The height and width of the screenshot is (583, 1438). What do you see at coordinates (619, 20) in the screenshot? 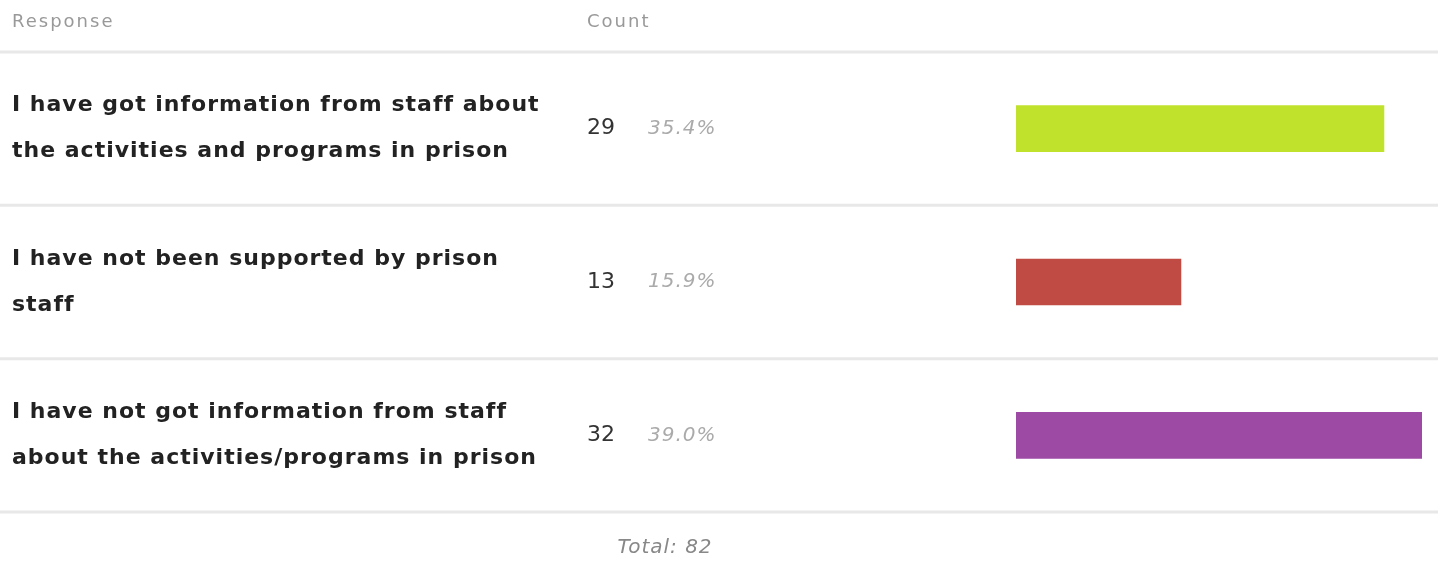
I see `x-axis-title: Count` at bounding box center [619, 20].